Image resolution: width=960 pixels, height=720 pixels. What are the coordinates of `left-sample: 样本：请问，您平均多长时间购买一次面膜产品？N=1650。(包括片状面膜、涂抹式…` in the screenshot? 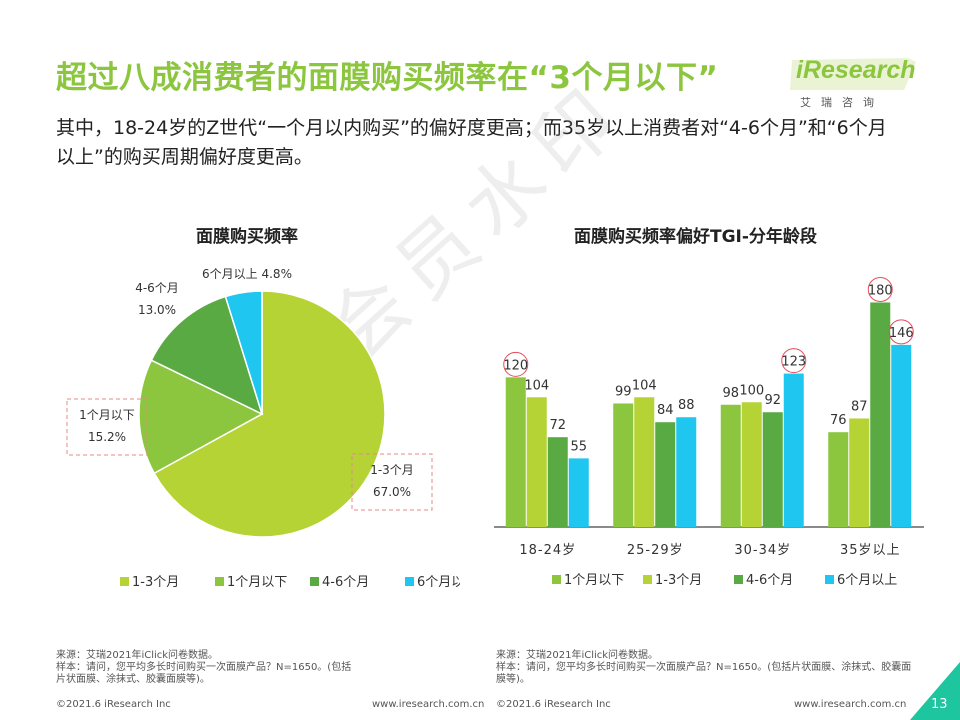 It's located at (204, 673).